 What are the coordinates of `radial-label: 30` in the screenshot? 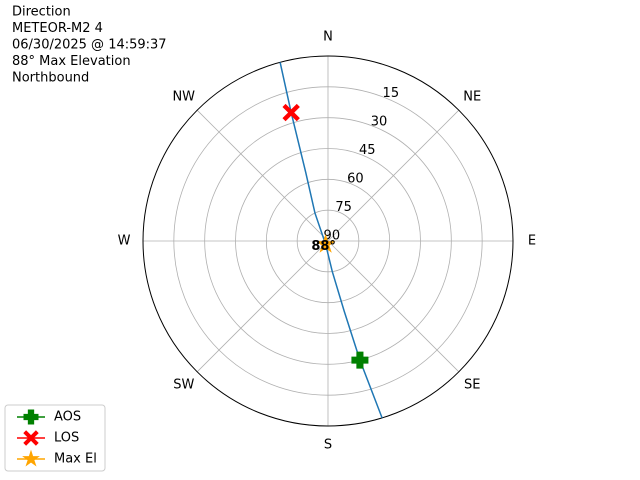 It's located at (379, 121).